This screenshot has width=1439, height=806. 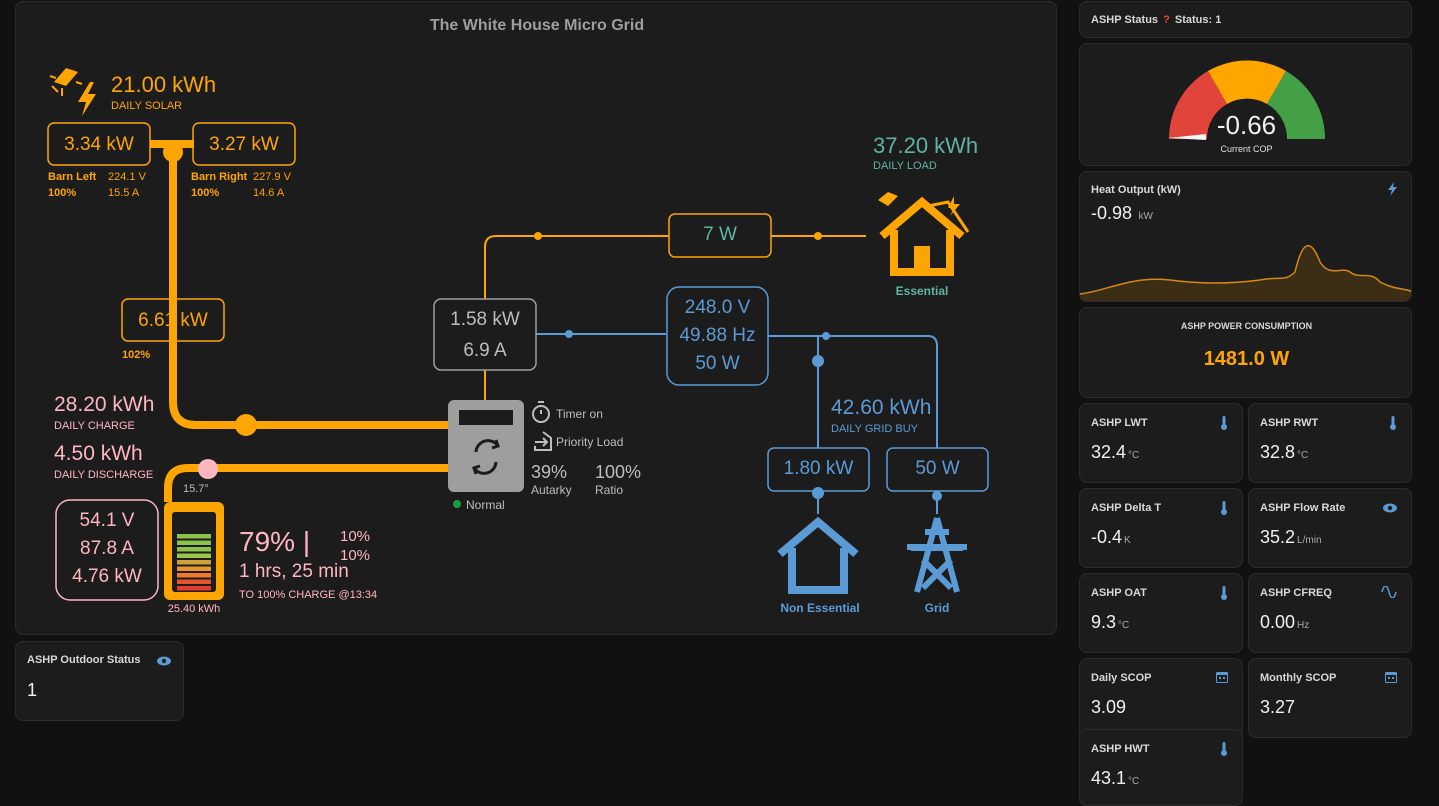 What do you see at coordinates (1161, 443) in the screenshot?
I see `tile-ashp-lwt: ASHP LWT 32.4 °C` at bounding box center [1161, 443].